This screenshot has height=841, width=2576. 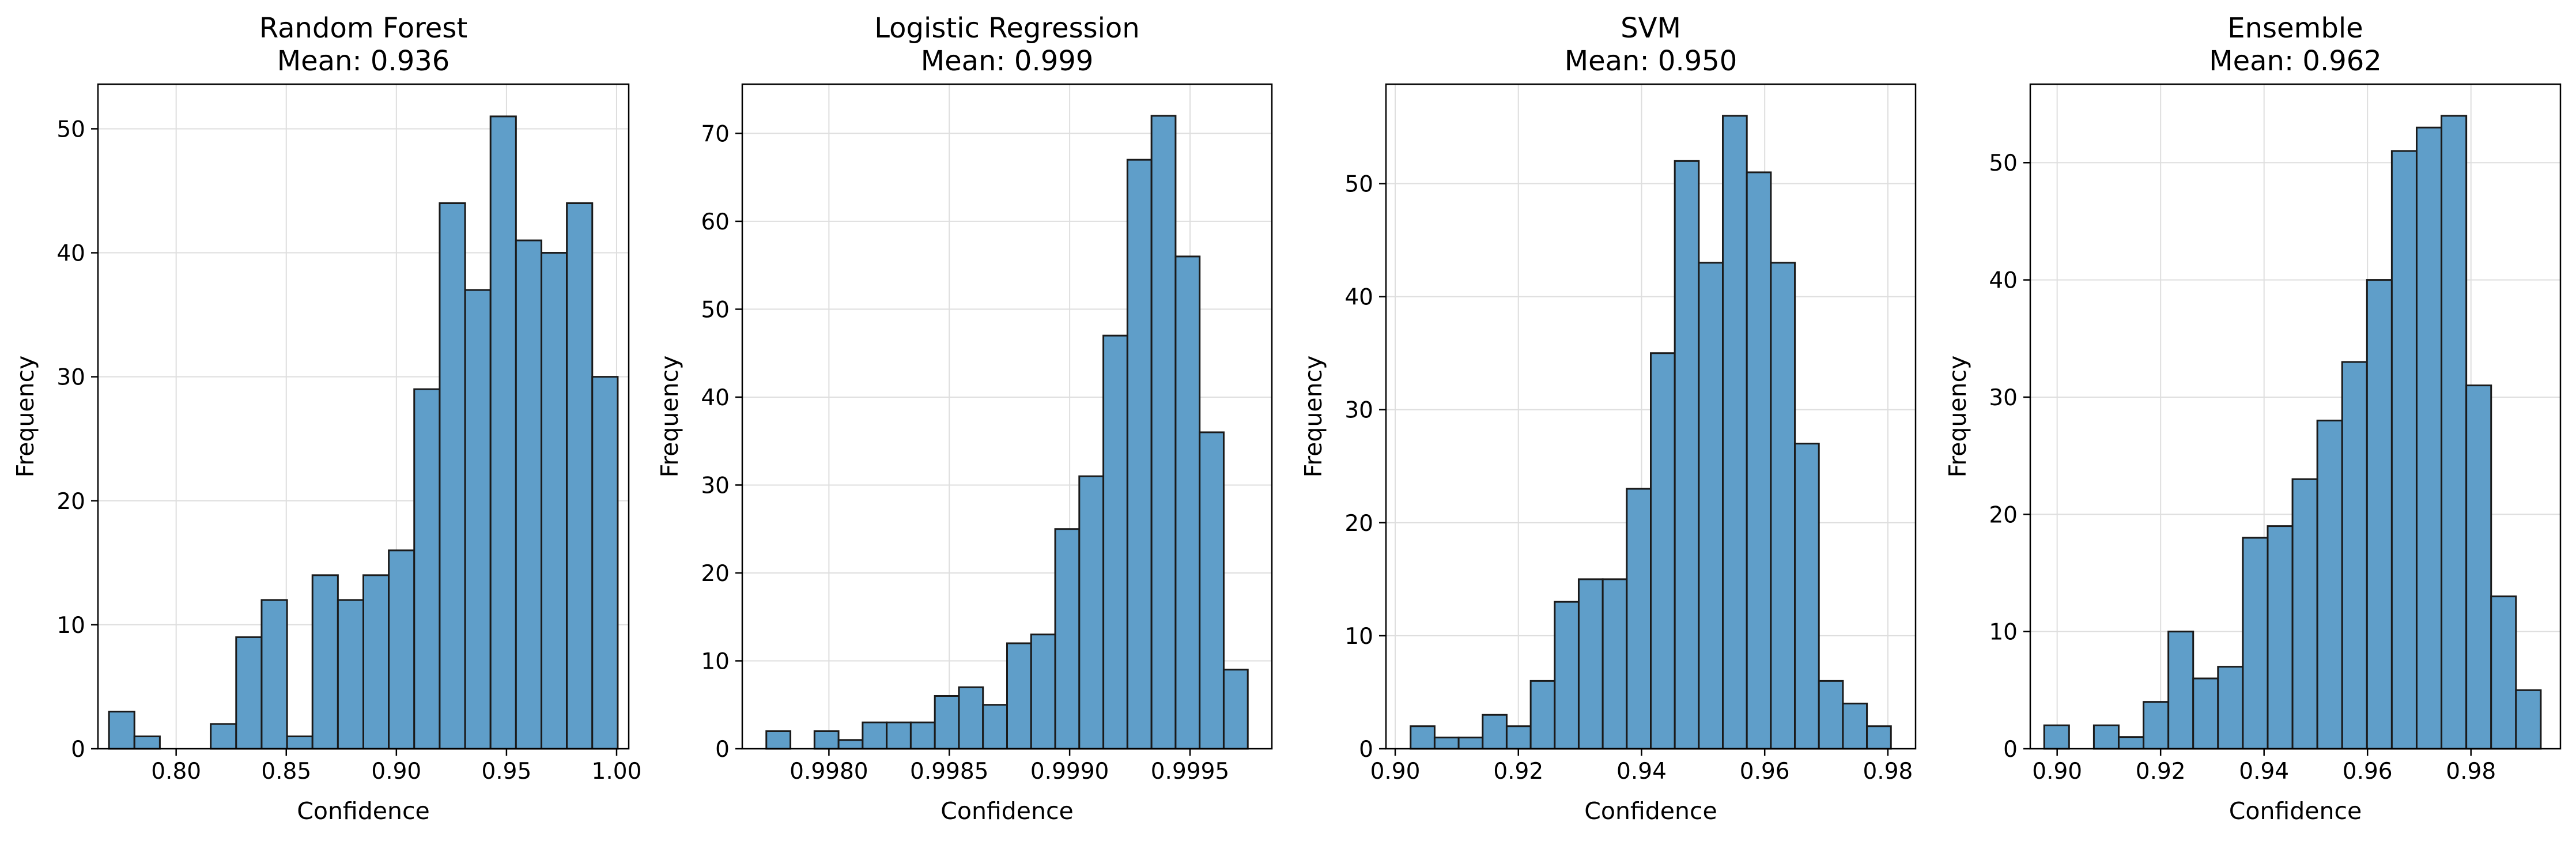 What do you see at coordinates (1007, 61) in the screenshot?
I see `chart-subtitle: Mean: 0.999` at bounding box center [1007, 61].